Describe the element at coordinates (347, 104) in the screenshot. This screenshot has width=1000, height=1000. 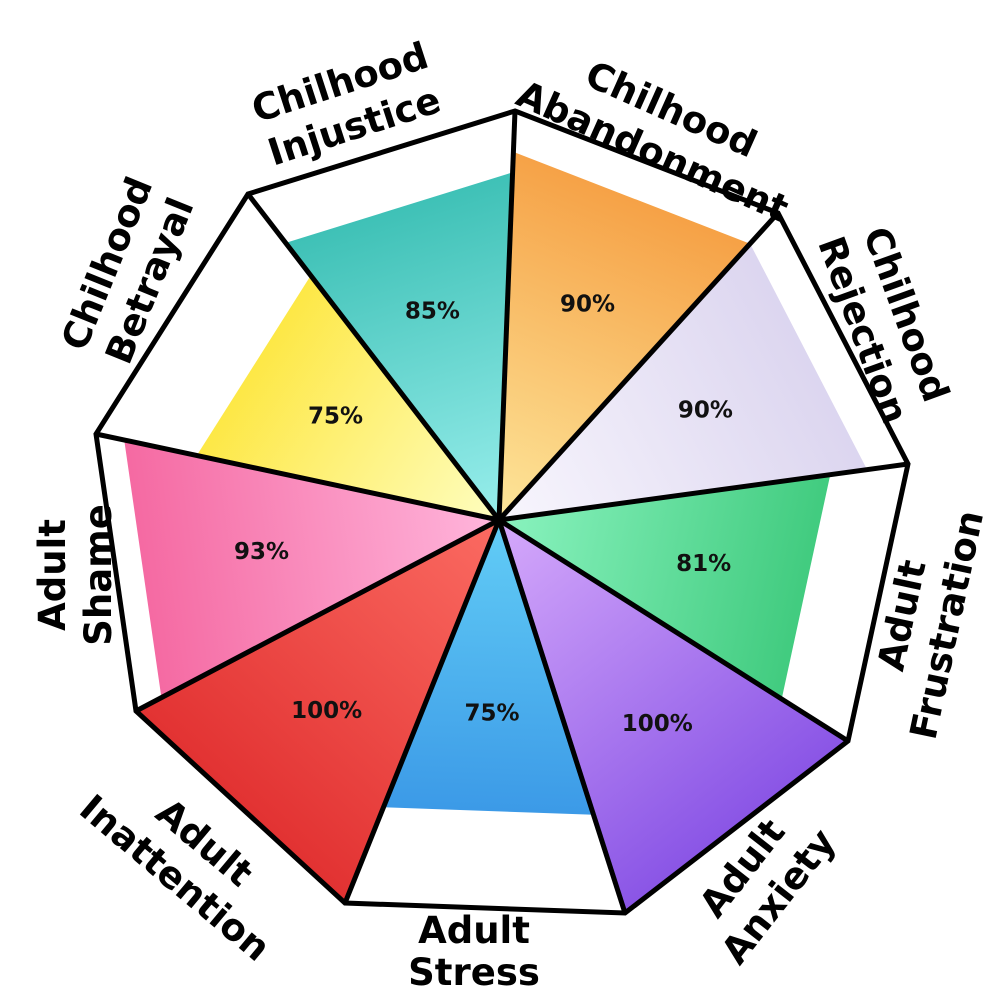
I see `category-label: ChilhoodInjustice` at that location.